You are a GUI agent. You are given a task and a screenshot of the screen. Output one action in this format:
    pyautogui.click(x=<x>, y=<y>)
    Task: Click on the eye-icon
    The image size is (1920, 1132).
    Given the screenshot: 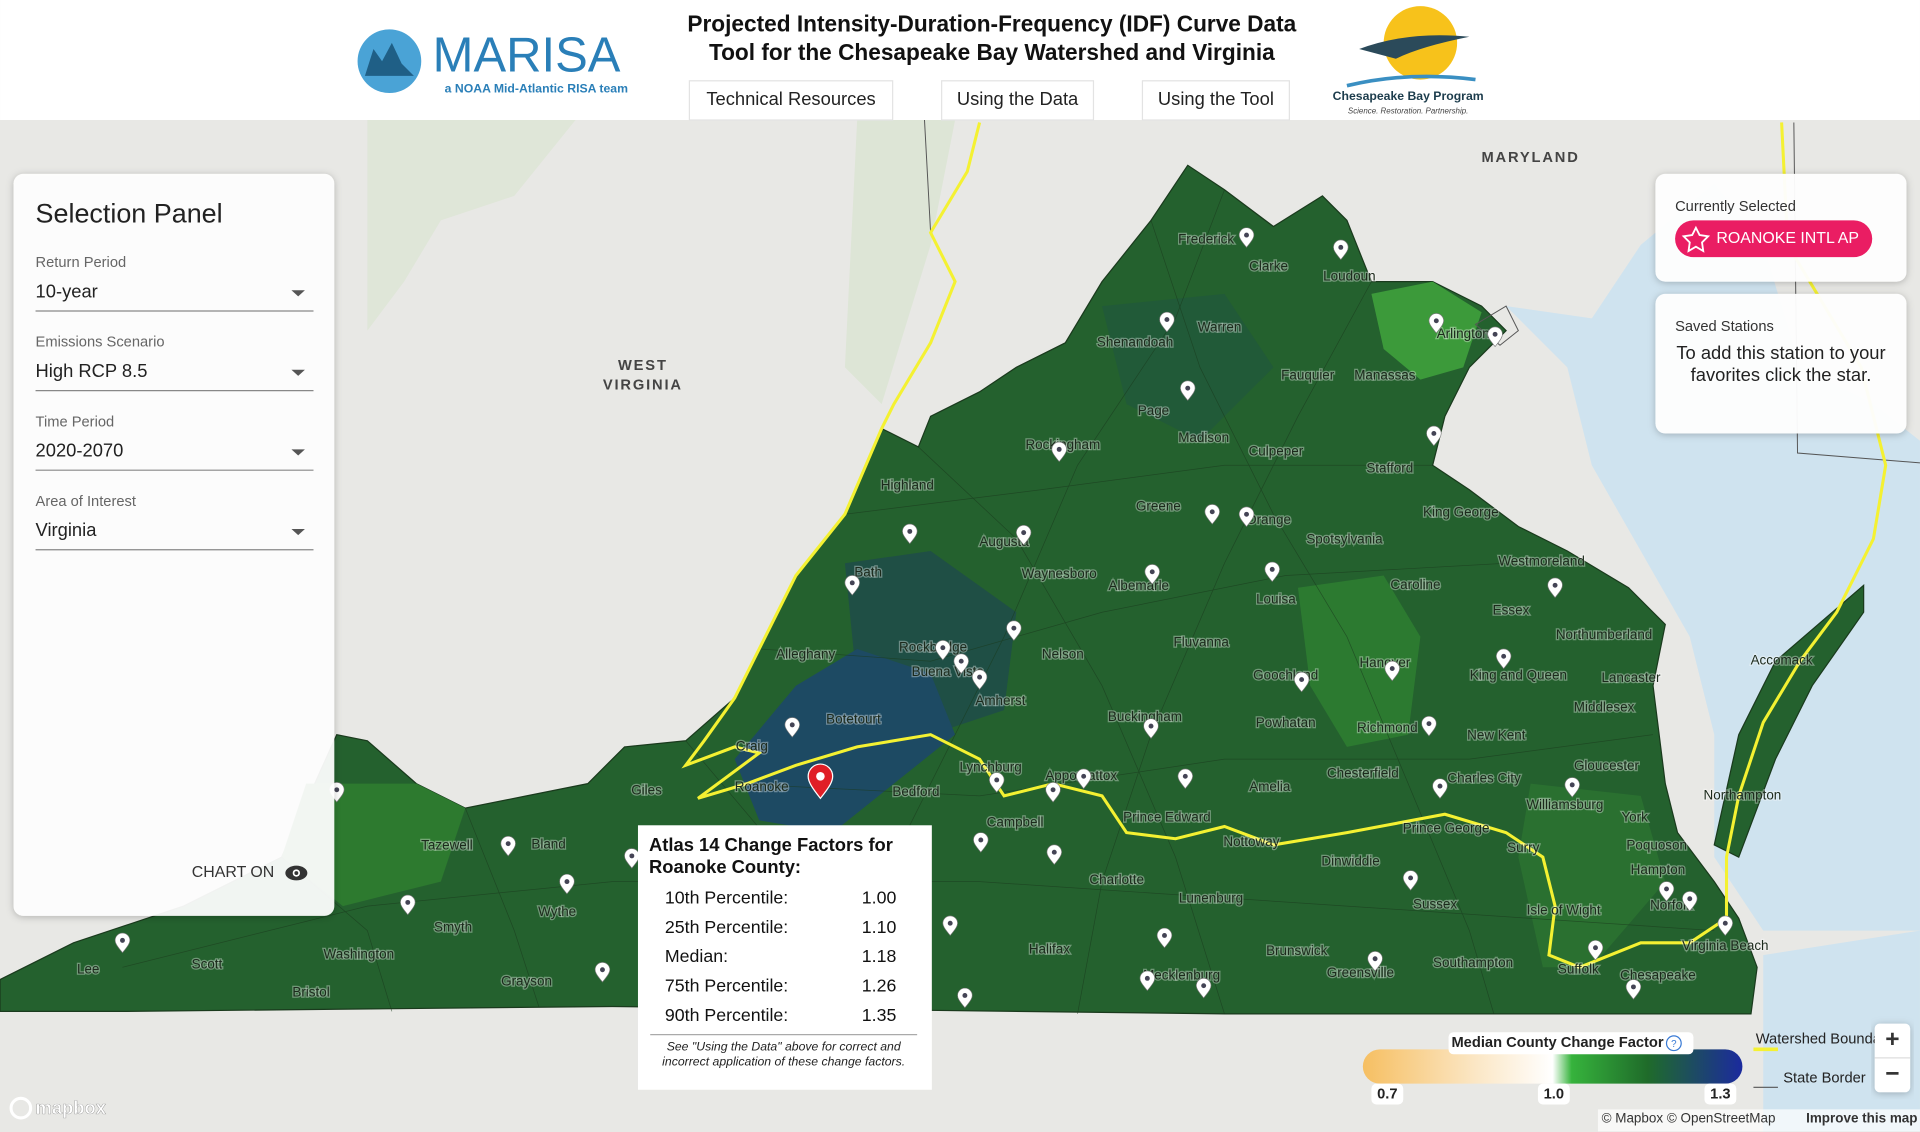 What is the action you would take?
    pyautogui.click(x=296, y=873)
    